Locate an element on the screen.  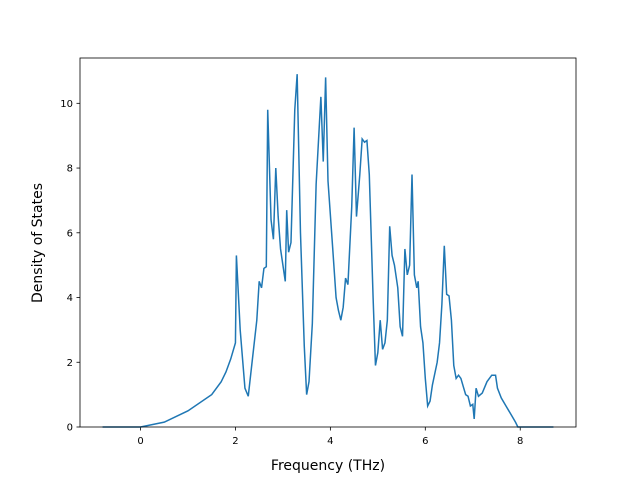
x-axis-label: Frequency (THz) is located at coordinates (328, 466).